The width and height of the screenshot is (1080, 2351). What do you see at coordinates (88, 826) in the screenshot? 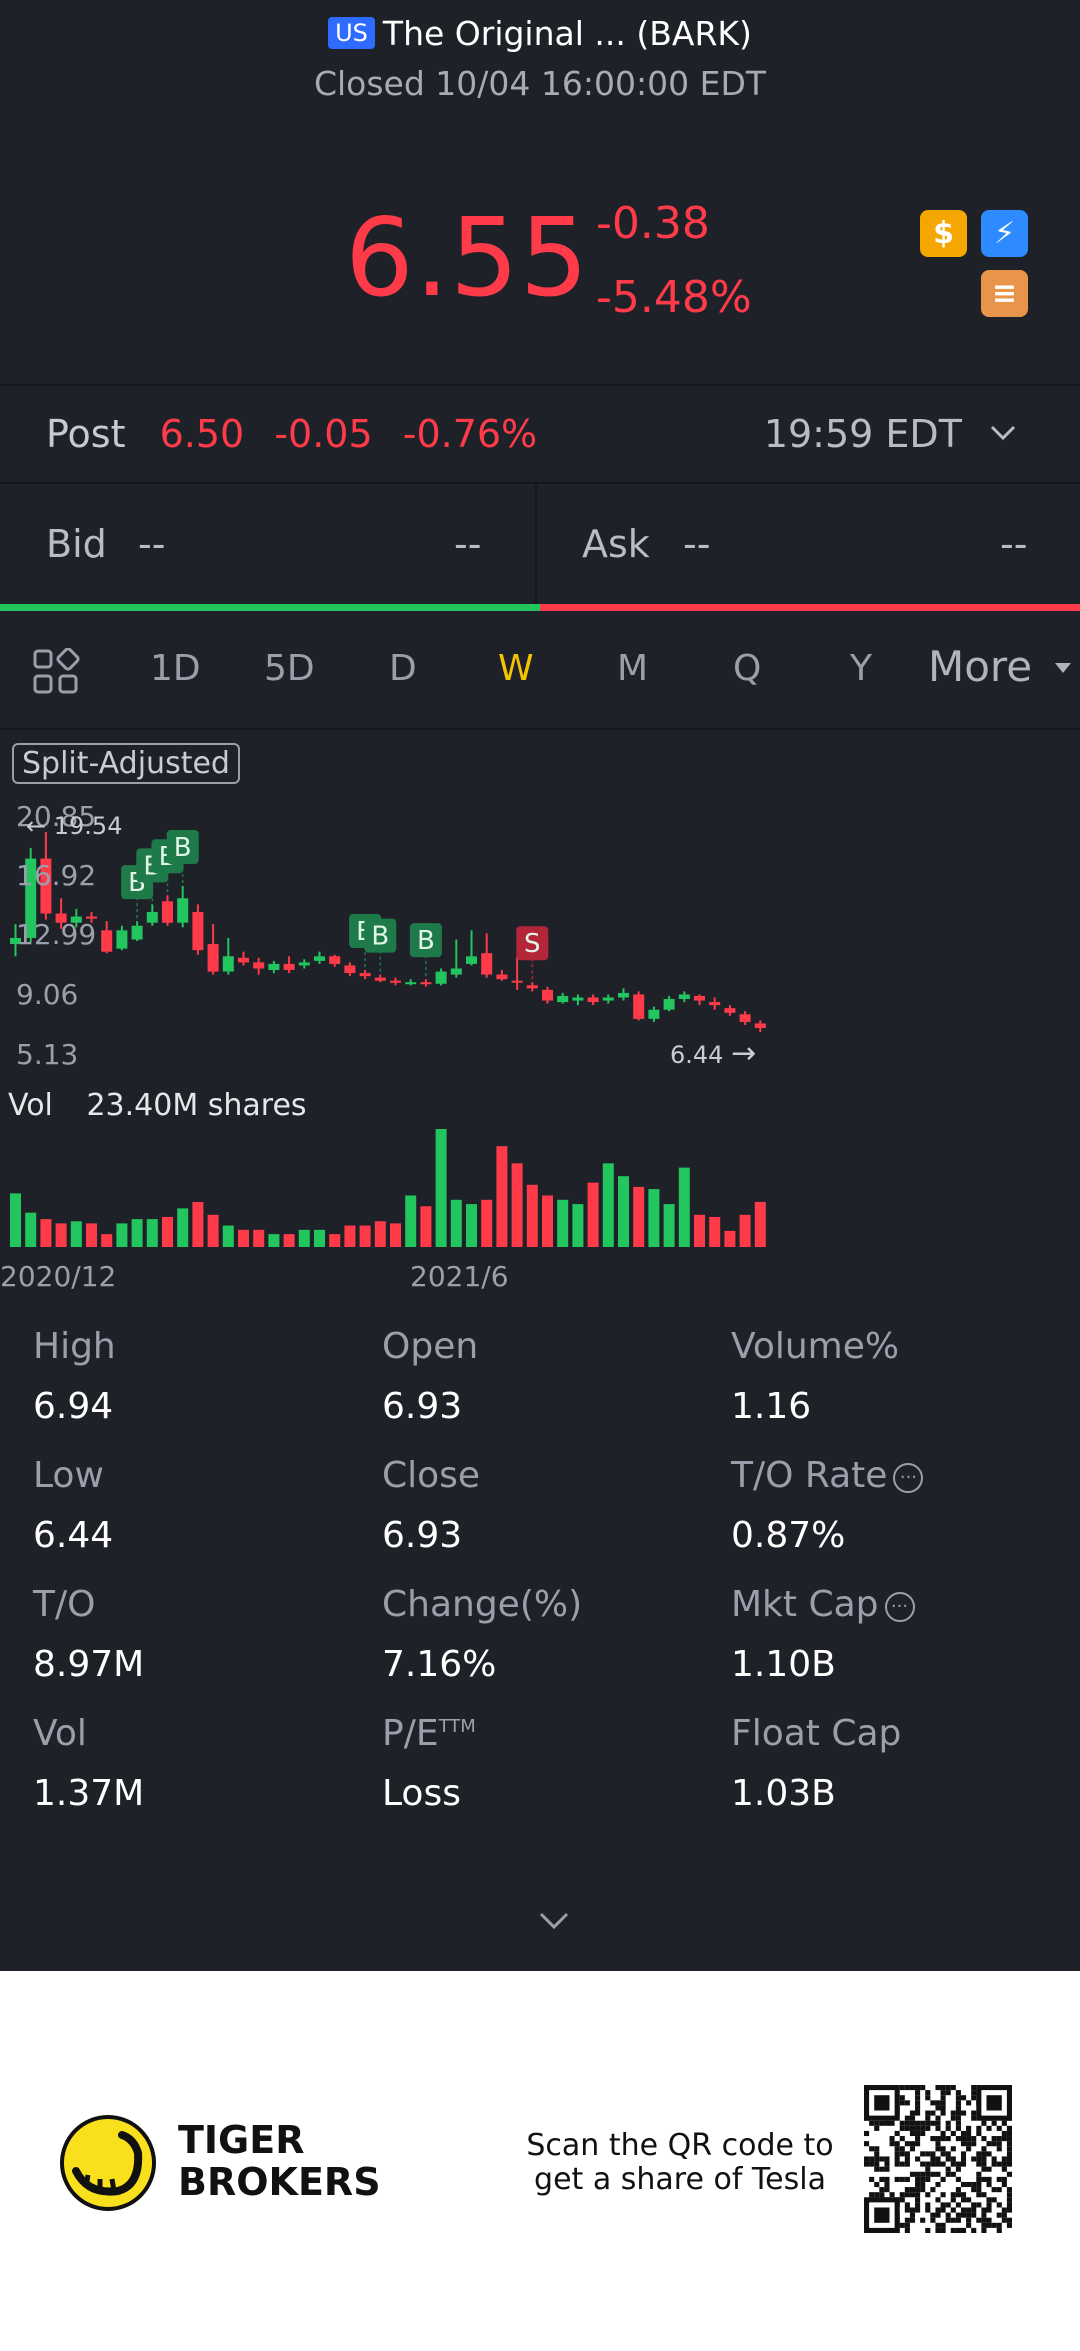
I see `high-marker-value: 19.54` at bounding box center [88, 826].